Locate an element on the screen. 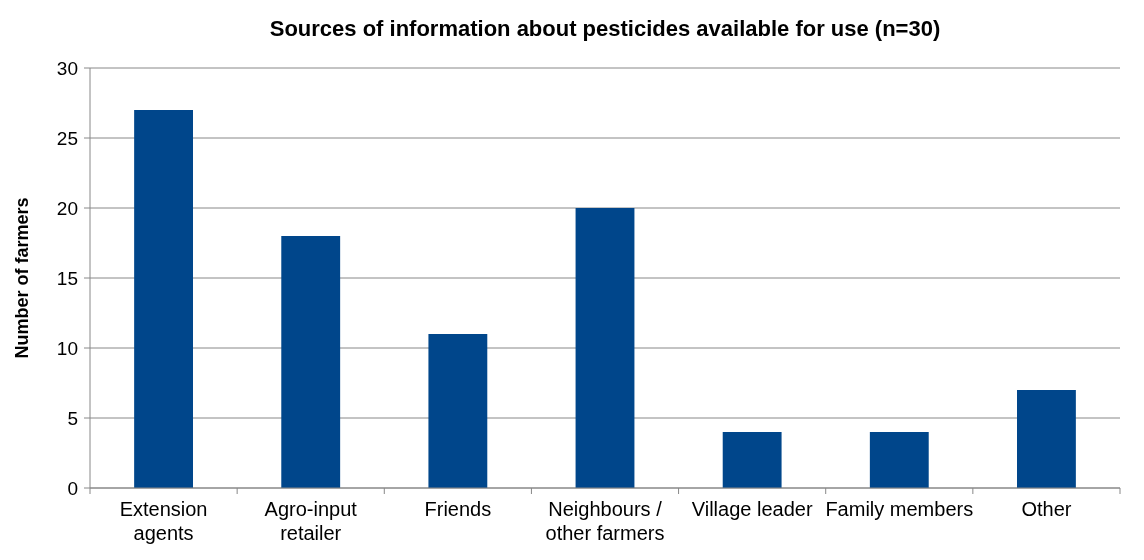 The width and height of the screenshot is (1144, 560). y-tick-label: 10 is located at coordinates (67, 348).